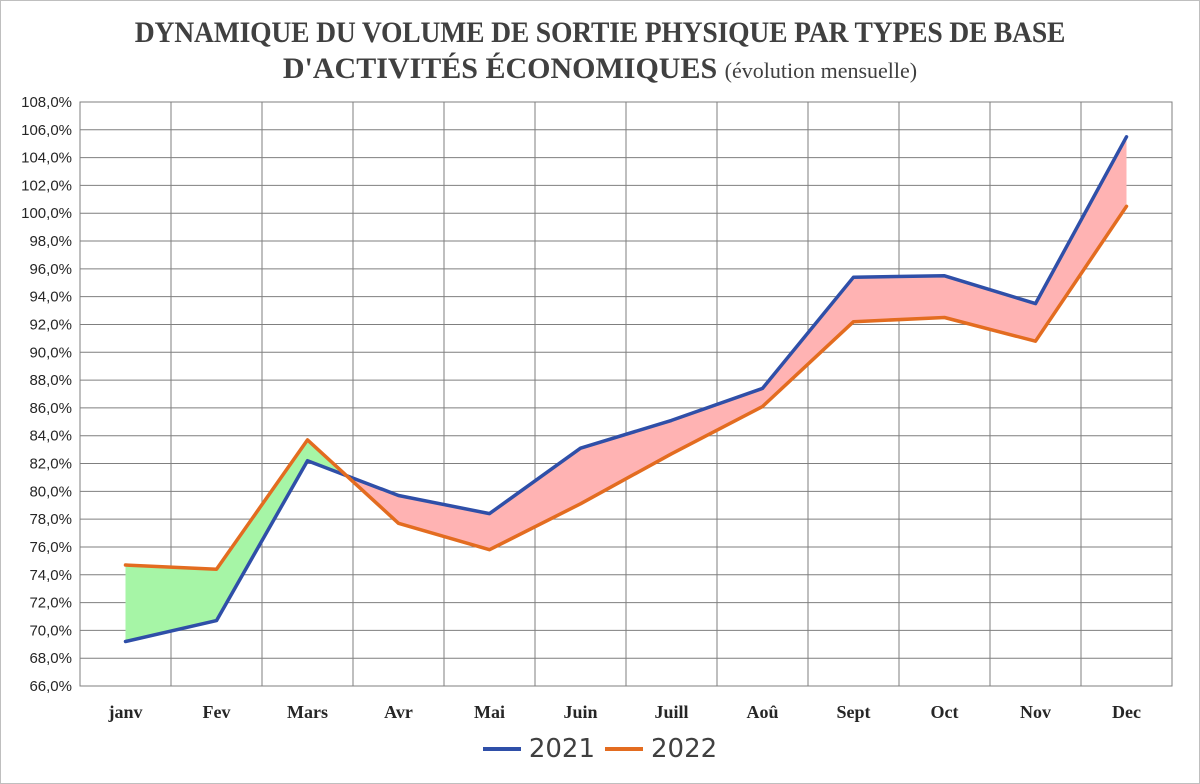  I want to click on y-tick-label: 94,0%, so click(50, 297).